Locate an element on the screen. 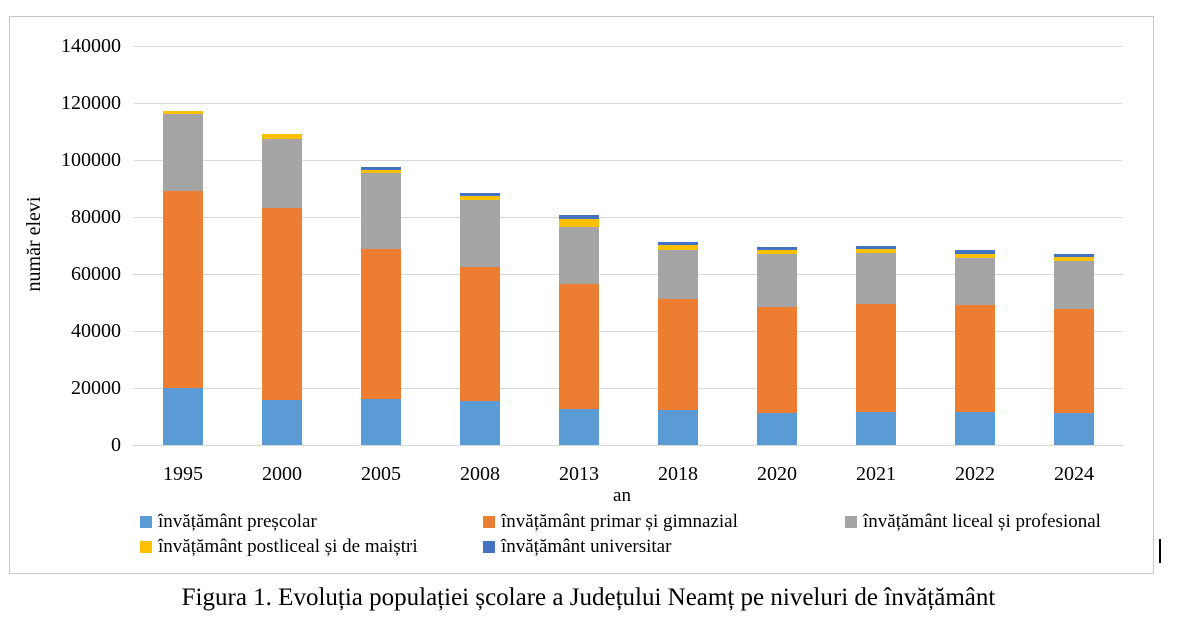 This screenshot has height=629, width=1177. legend-label: învățământ preșcolar is located at coordinates (237, 521).